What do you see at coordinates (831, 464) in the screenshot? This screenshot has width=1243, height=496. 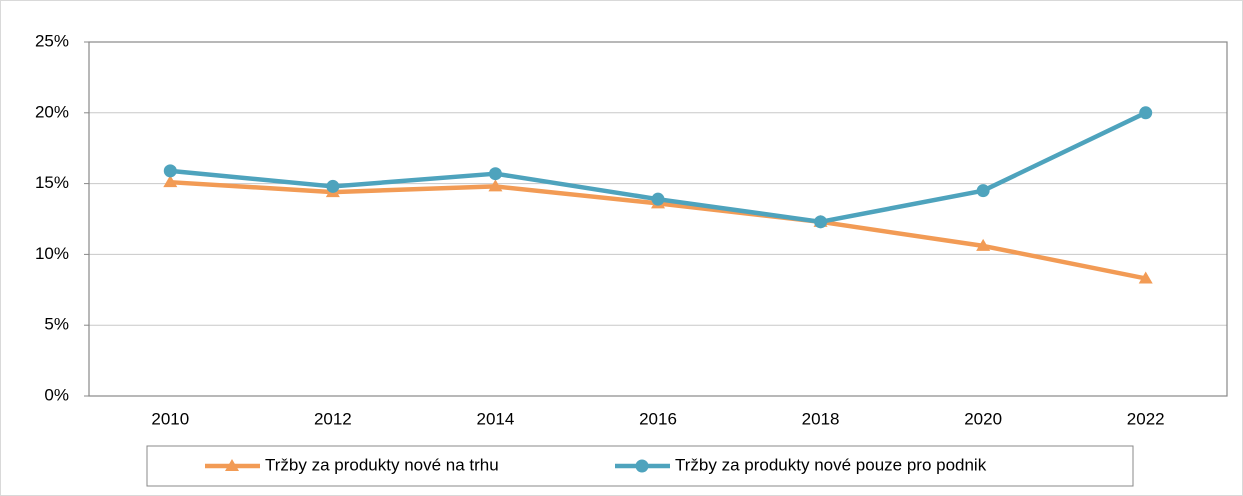 I see `legend-label: Tržby za produkty nové pouze pro podnik` at bounding box center [831, 464].